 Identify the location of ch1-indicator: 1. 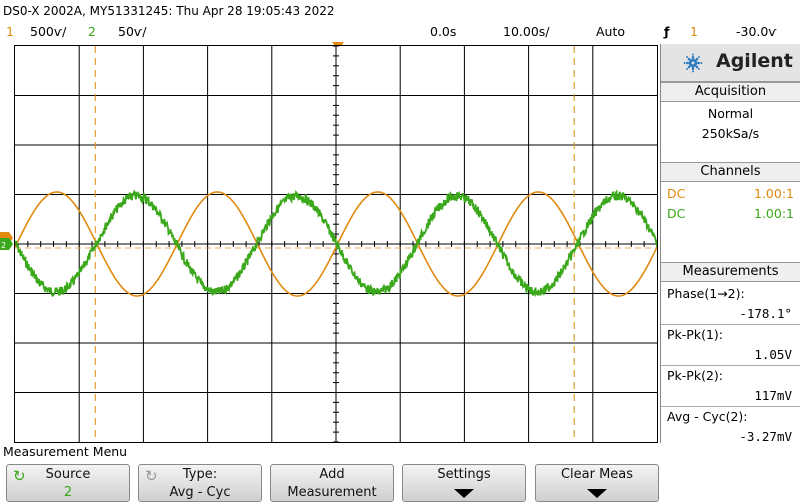
(10, 31).